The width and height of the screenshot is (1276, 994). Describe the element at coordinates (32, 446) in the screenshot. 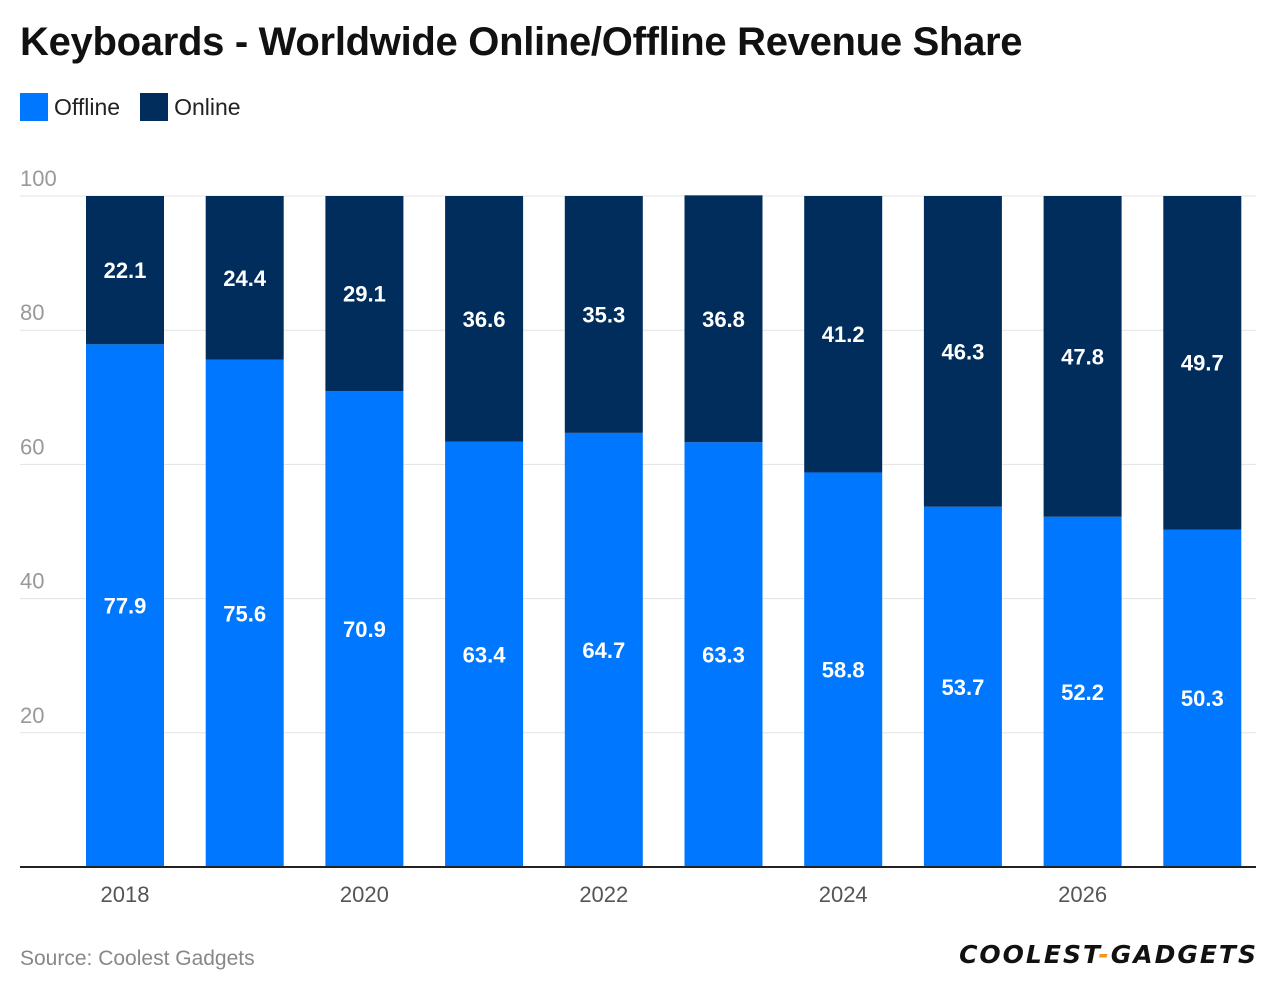

I see `y-tick-label-60: 60` at that location.